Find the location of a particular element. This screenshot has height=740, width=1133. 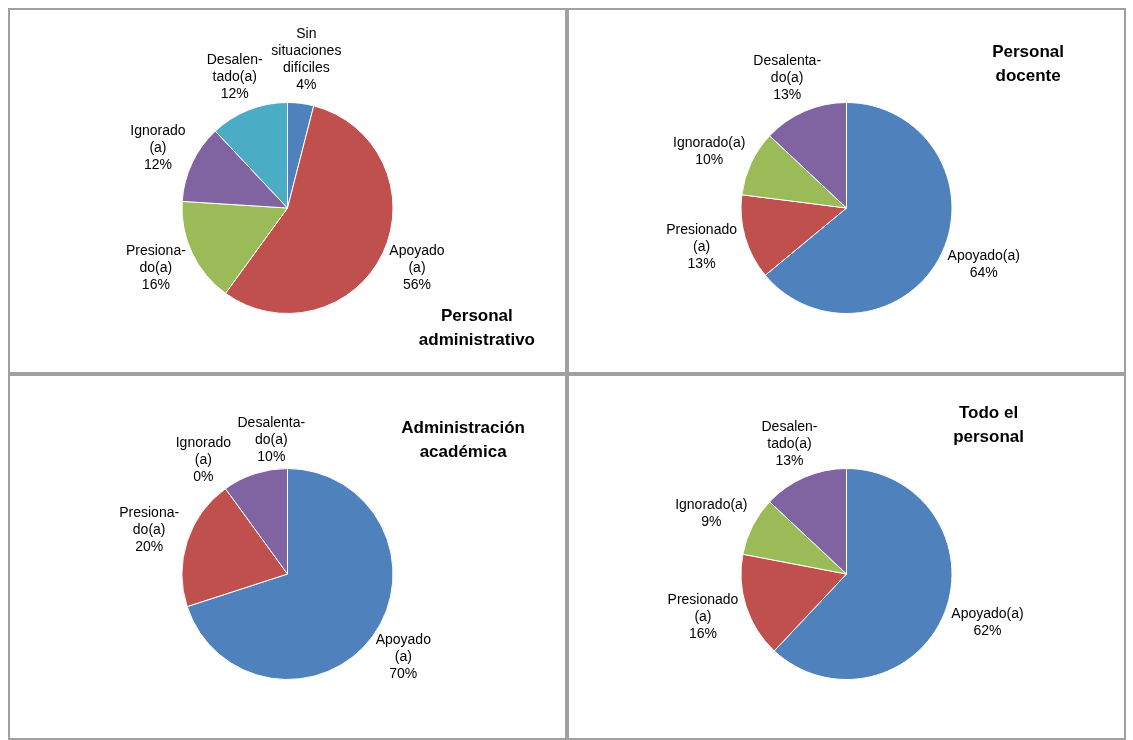

data-label: 4% is located at coordinates (306, 84).